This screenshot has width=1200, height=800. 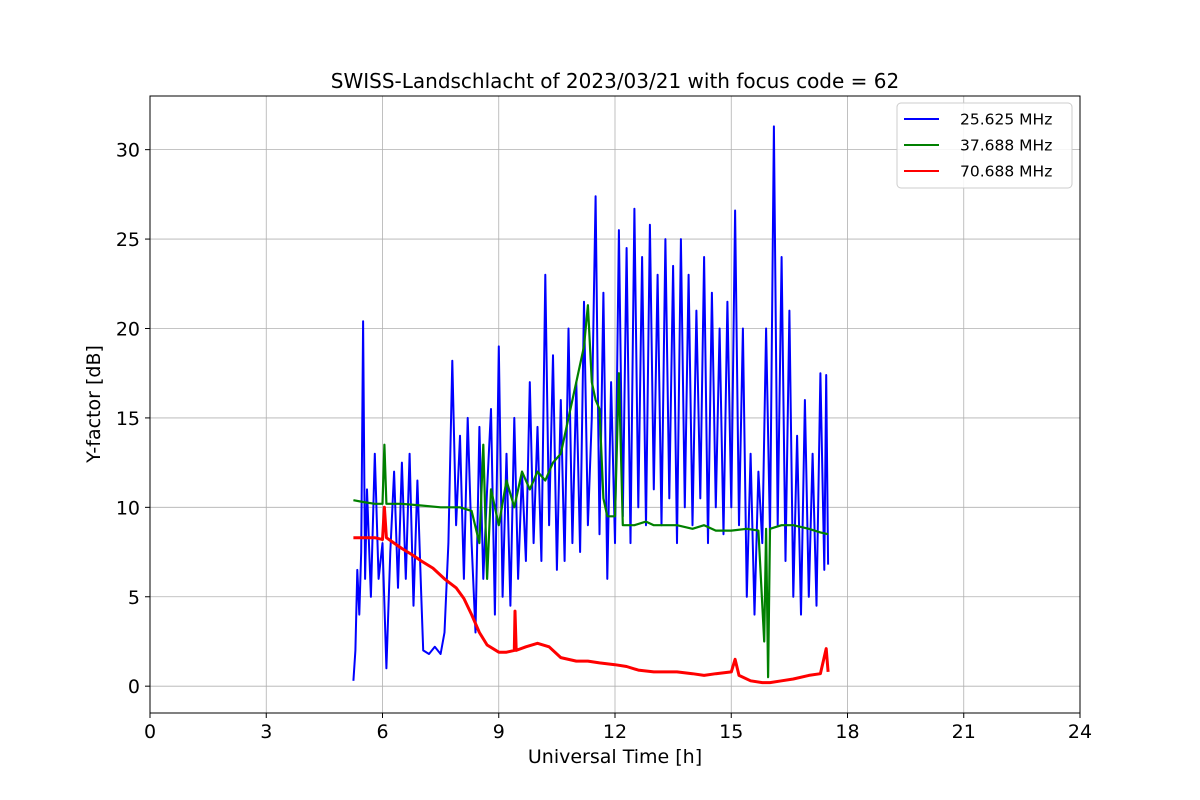 What do you see at coordinates (134, 687) in the screenshot?
I see `y-tick-label: 0` at bounding box center [134, 687].